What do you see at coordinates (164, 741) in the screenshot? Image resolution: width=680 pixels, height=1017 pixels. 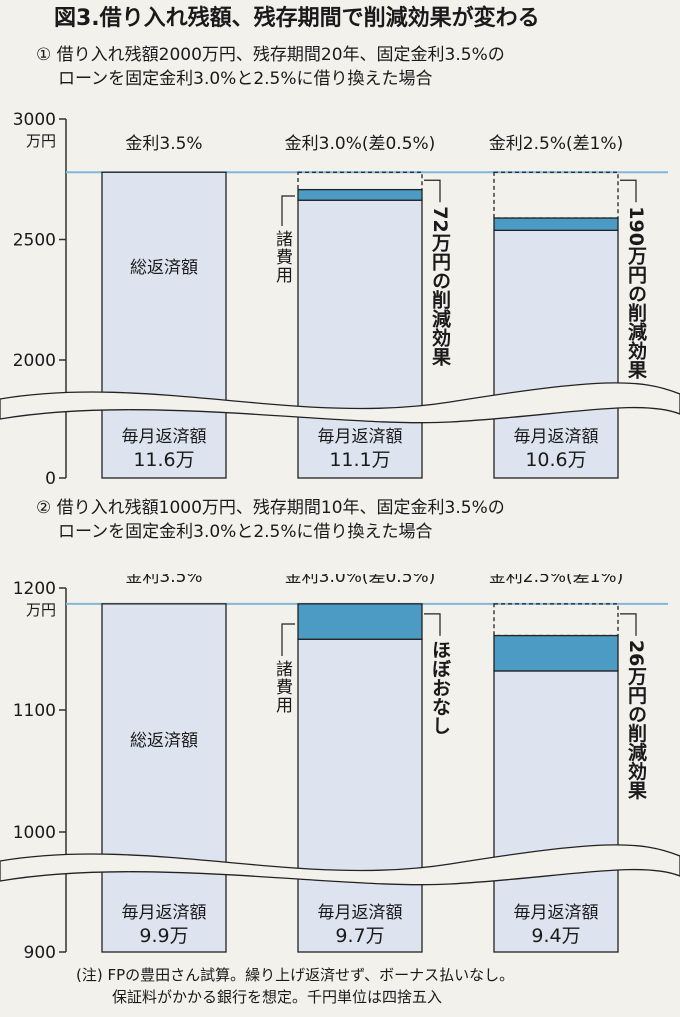 I see `c1-total-label: 総返済額` at bounding box center [164, 741].